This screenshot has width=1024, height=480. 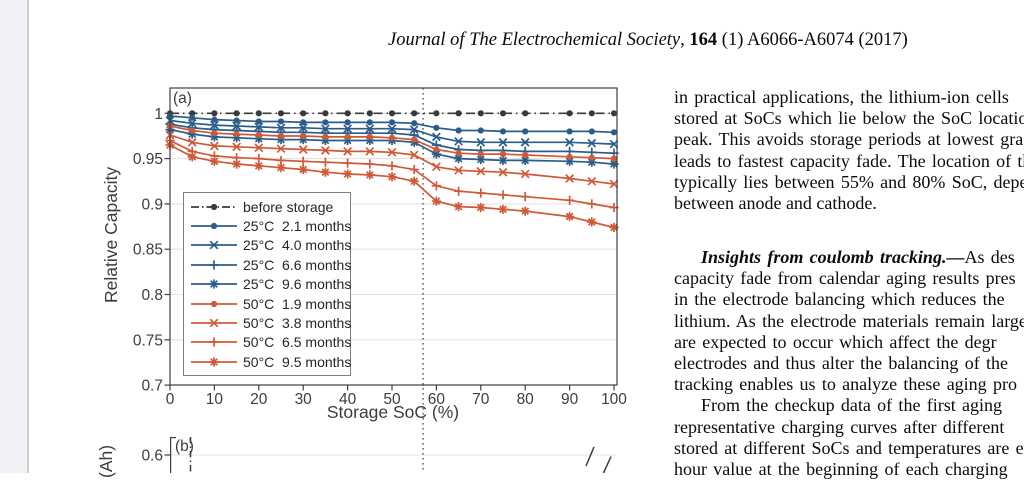 I want to click on legend-entry: before storage, so click(x=270, y=206).